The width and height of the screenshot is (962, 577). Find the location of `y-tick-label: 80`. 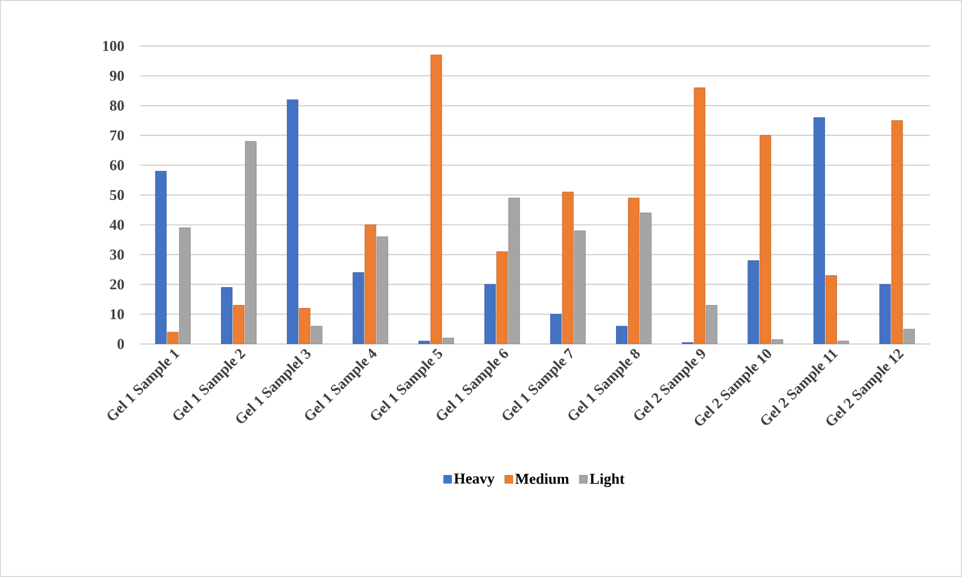

y-tick-label: 80 is located at coordinates (117, 105).